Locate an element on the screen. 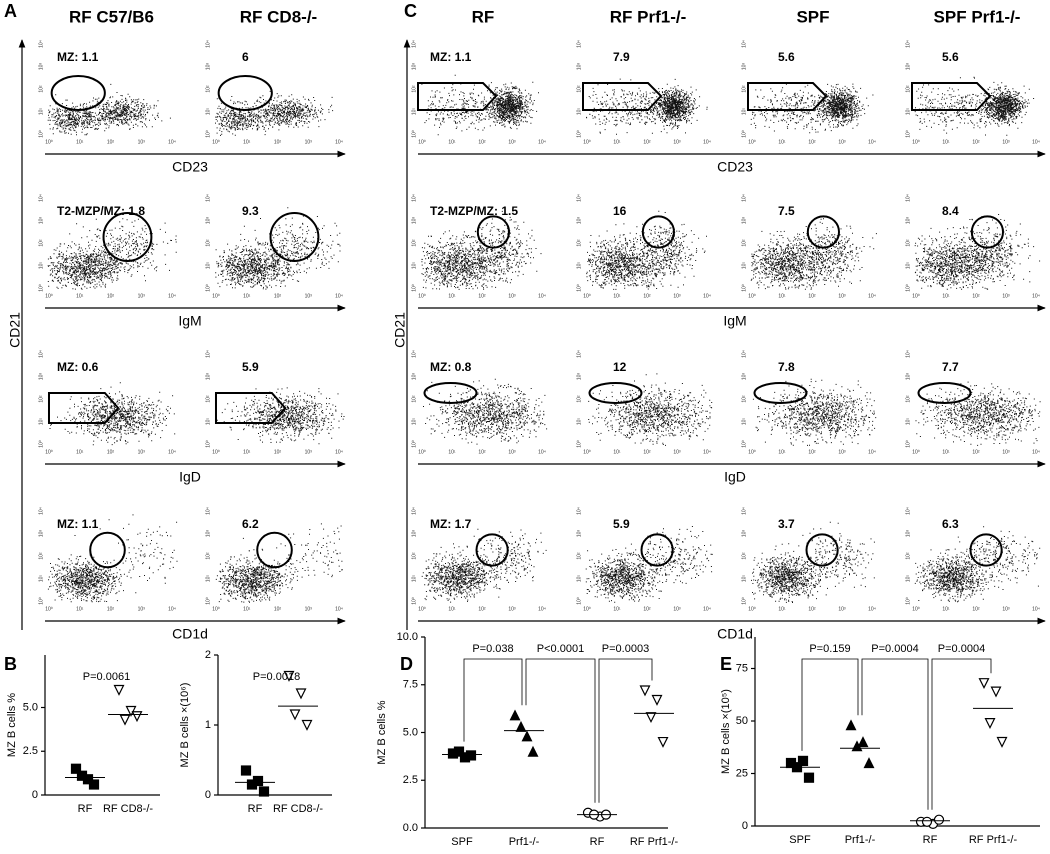 This screenshot has width=1050, height=854. gate-label: 6.2 is located at coordinates (250, 524).